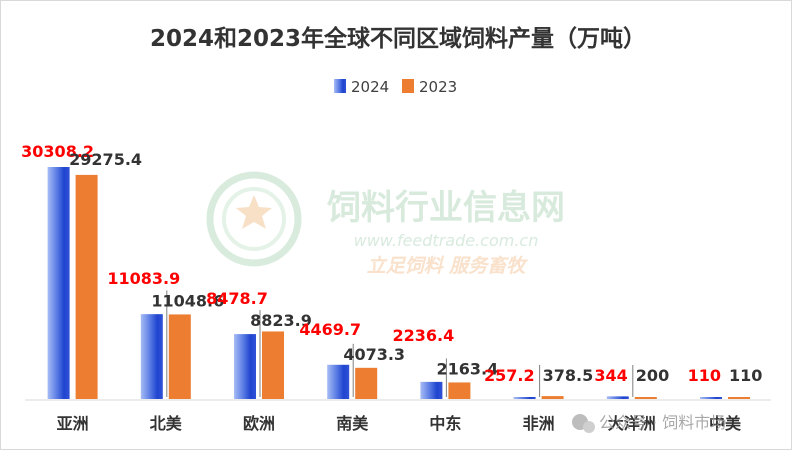 Image resolution: width=794 pixels, height=453 pixels. What do you see at coordinates (395, 87) in the screenshot?
I see `legend: 2024 2023` at bounding box center [395, 87].